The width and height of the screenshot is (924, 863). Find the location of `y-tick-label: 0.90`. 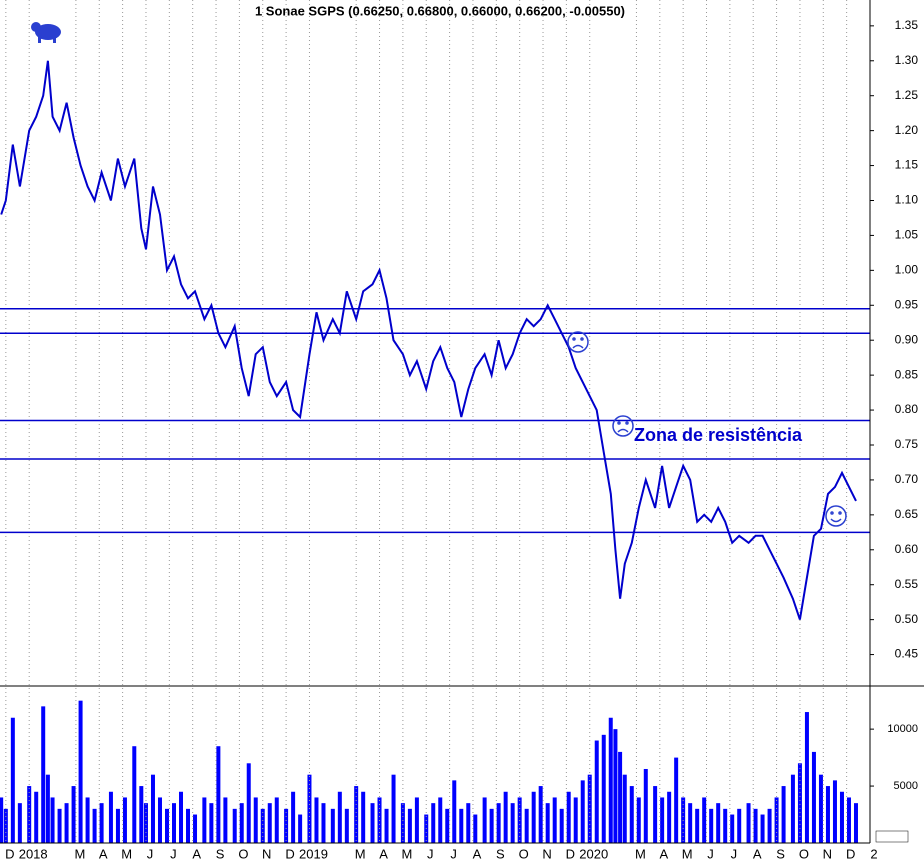

y-tick-label: 0.90 is located at coordinates (907, 339).